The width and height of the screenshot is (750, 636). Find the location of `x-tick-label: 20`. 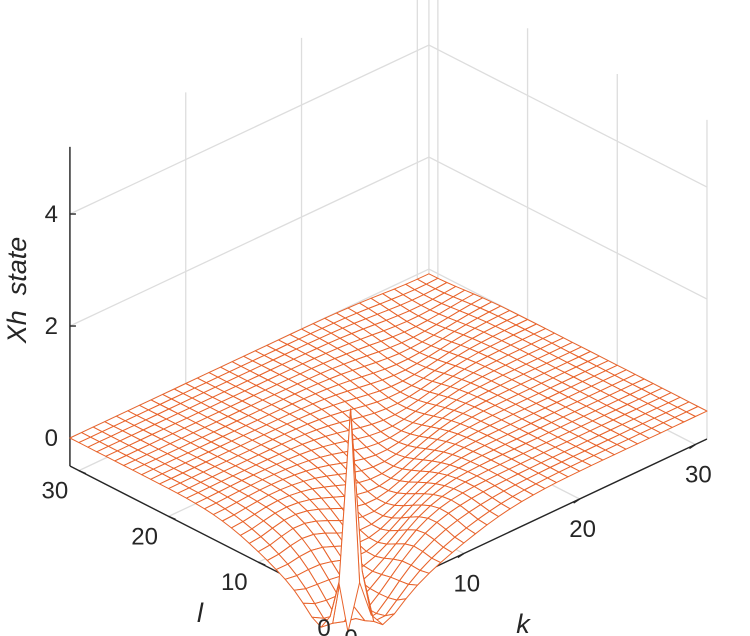

x-tick-label: 20 is located at coordinates (582, 529).